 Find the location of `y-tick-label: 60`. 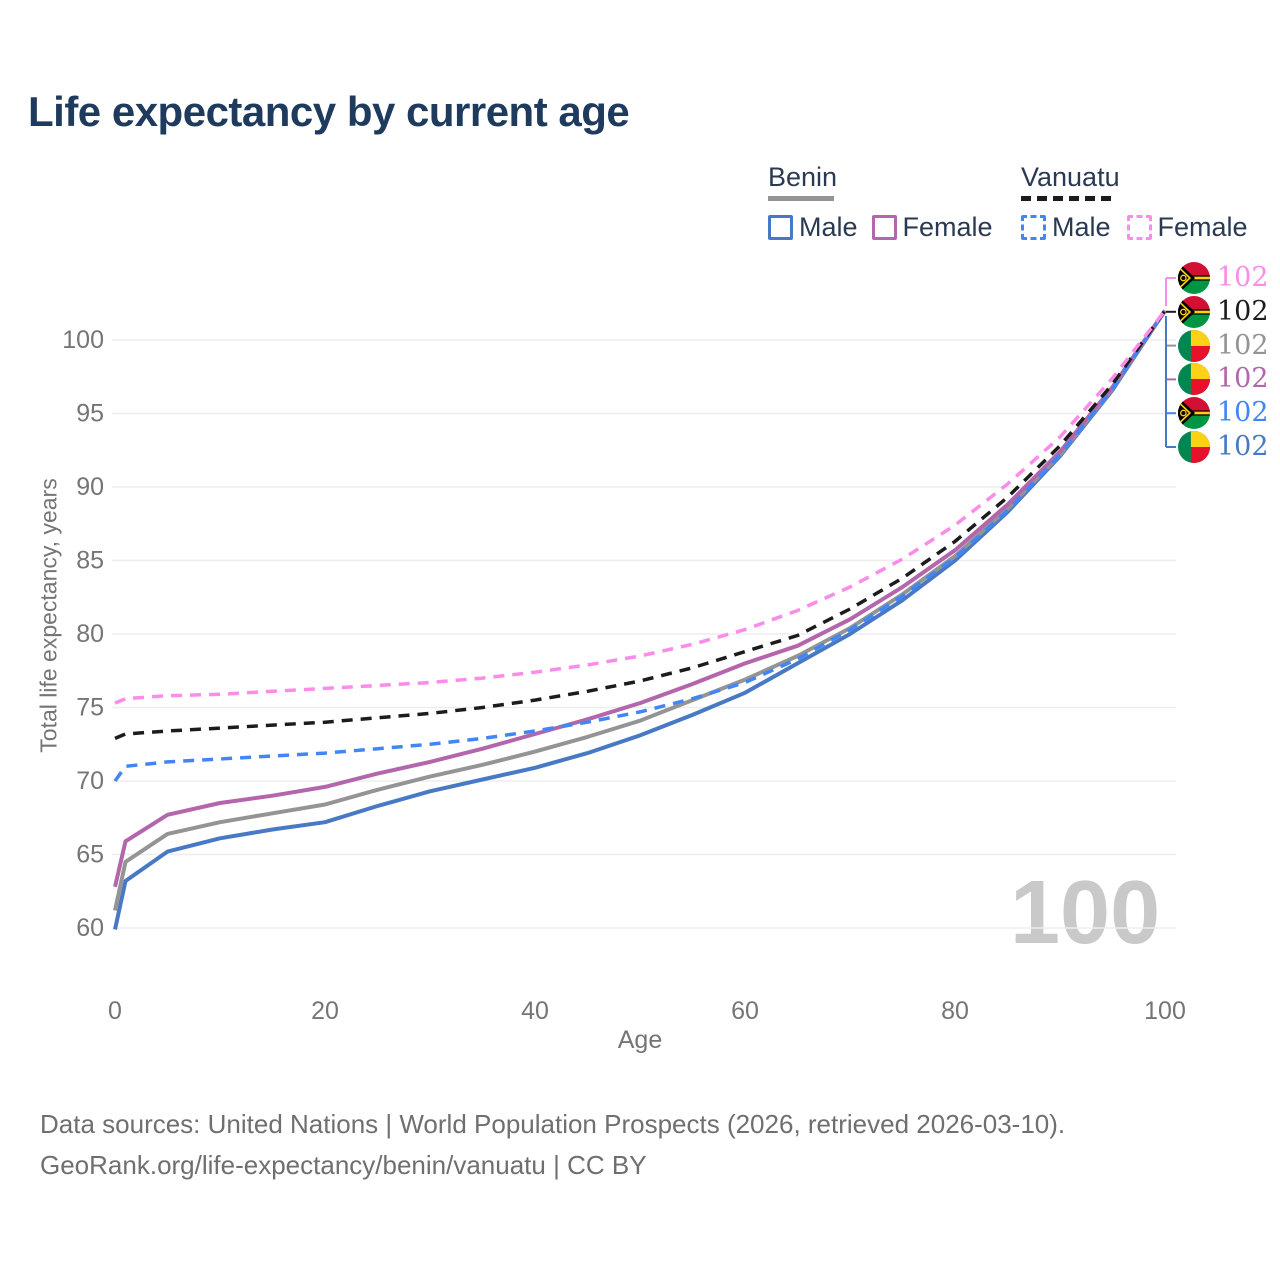

y-tick-label: 60 is located at coordinates (90, 928).